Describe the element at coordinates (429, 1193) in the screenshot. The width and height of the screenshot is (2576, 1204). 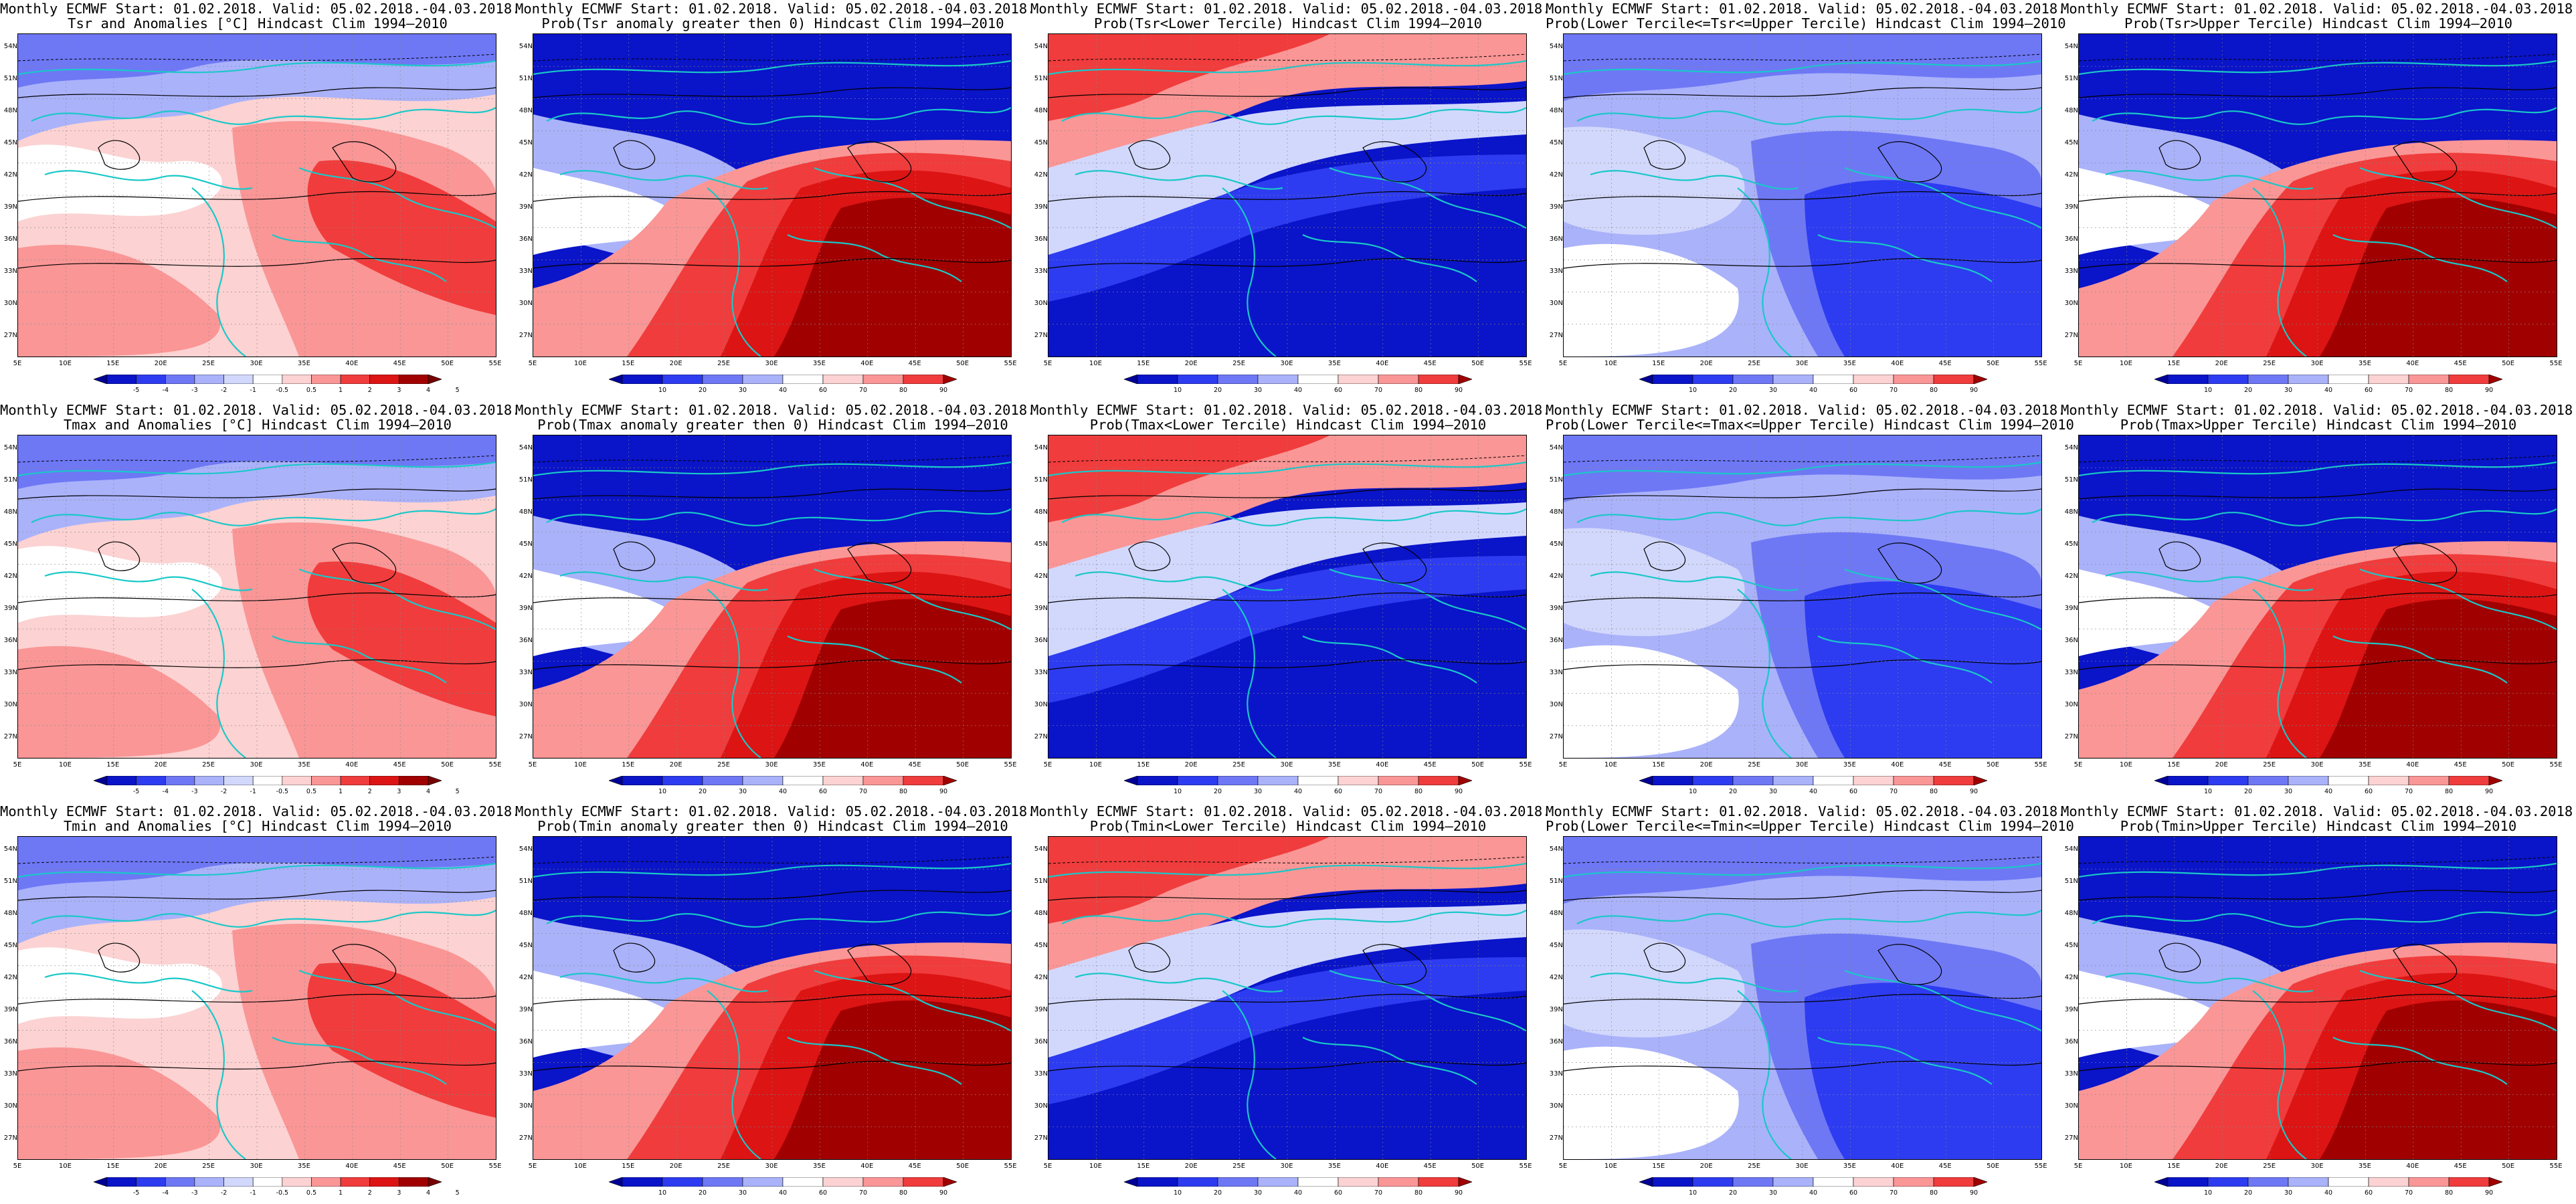
I see `colorbar-tick-label: 4` at that location.